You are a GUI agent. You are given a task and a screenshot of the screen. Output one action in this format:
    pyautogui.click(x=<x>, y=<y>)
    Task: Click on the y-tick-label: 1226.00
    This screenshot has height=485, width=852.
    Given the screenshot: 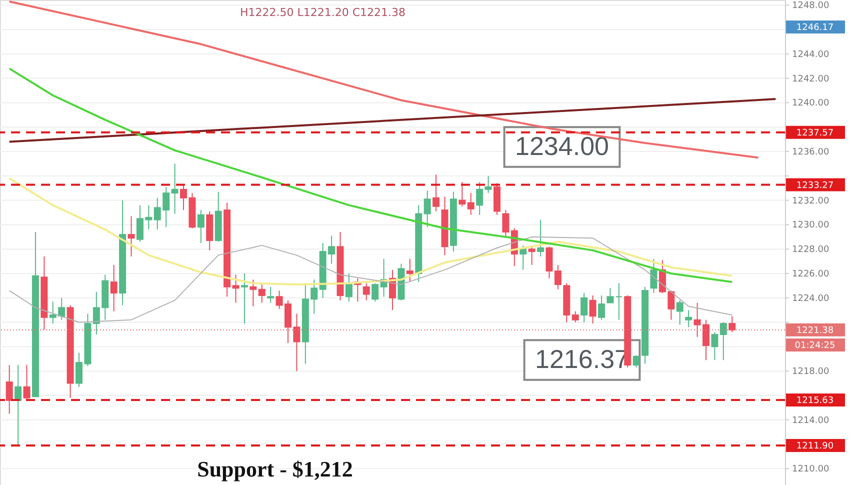 What is the action you would take?
    pyautogui.click(x=811, y=274)
    